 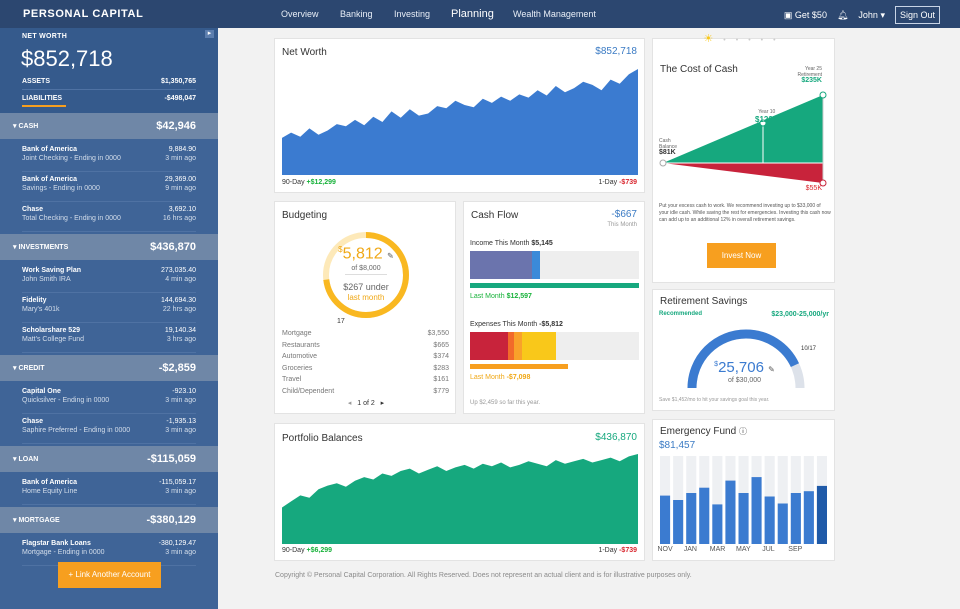 What do you see at coordinates (178, 300) in the screenshot?
I see `account-value: 144,694.30` at bounding box center [178, 300].